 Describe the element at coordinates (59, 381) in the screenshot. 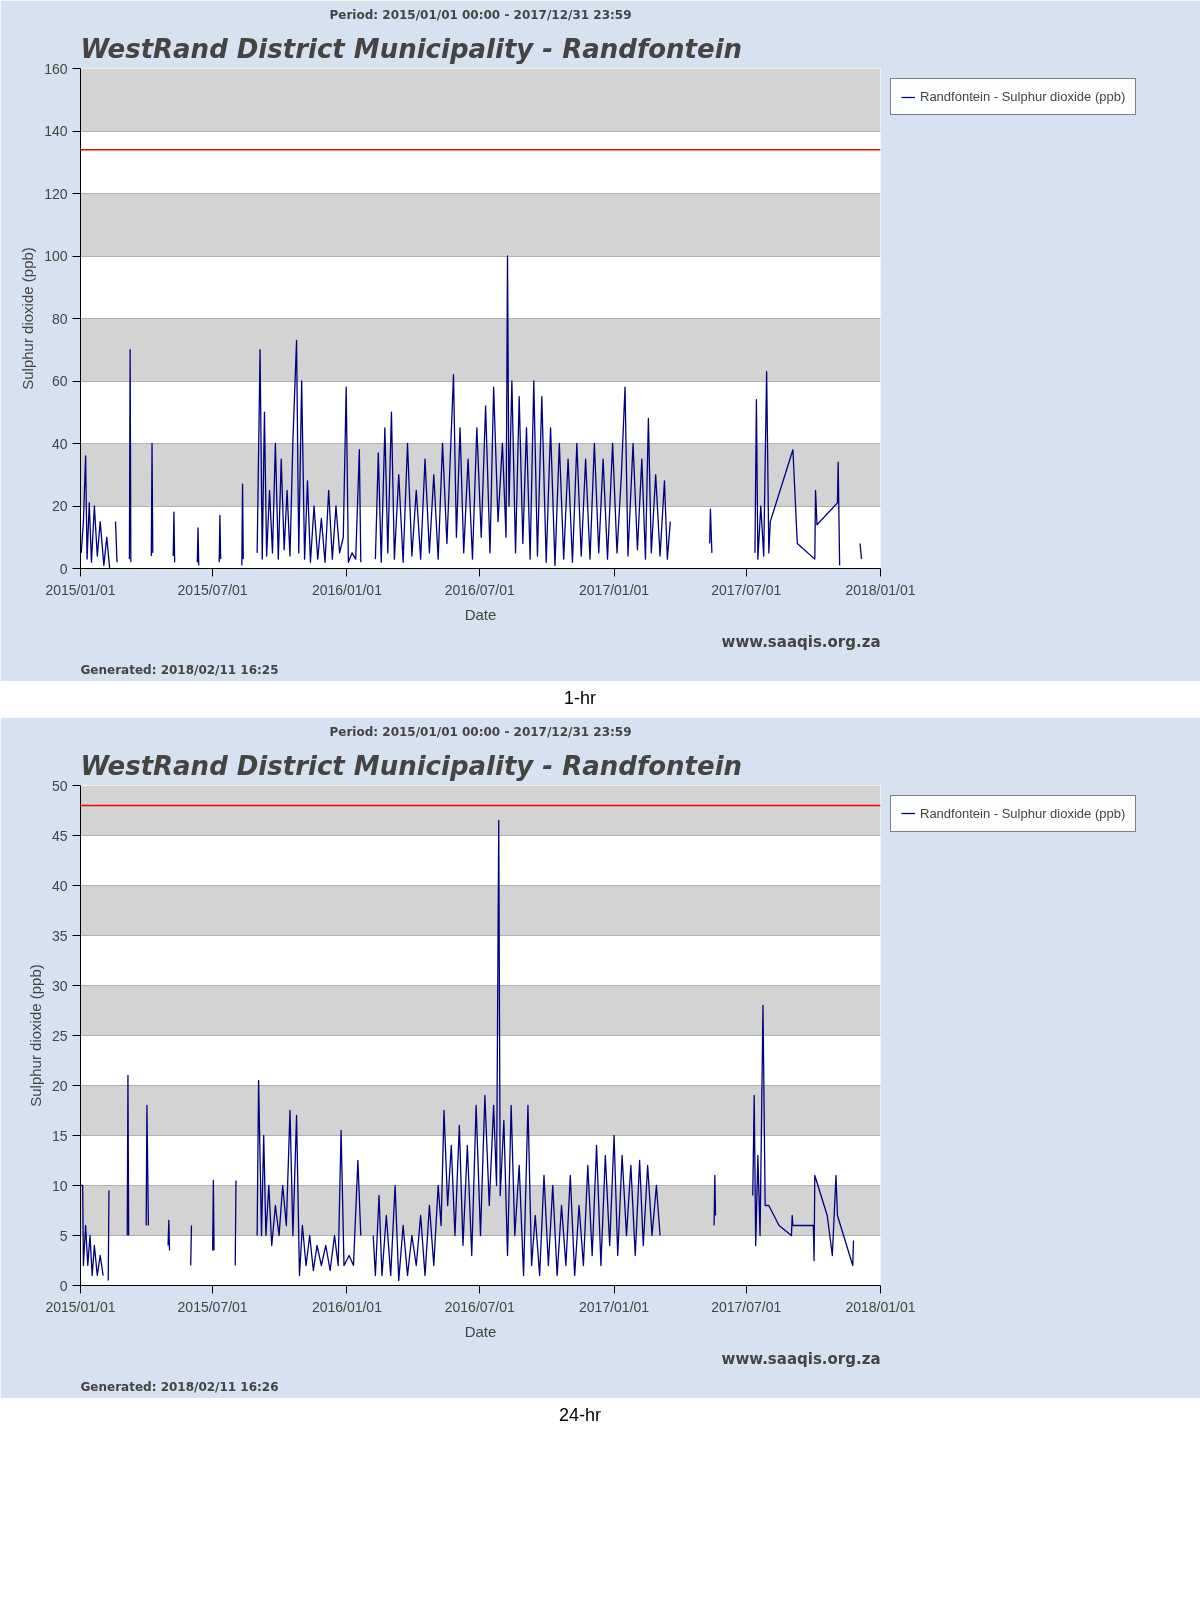

I see `y-tick-label: 60` at that location.